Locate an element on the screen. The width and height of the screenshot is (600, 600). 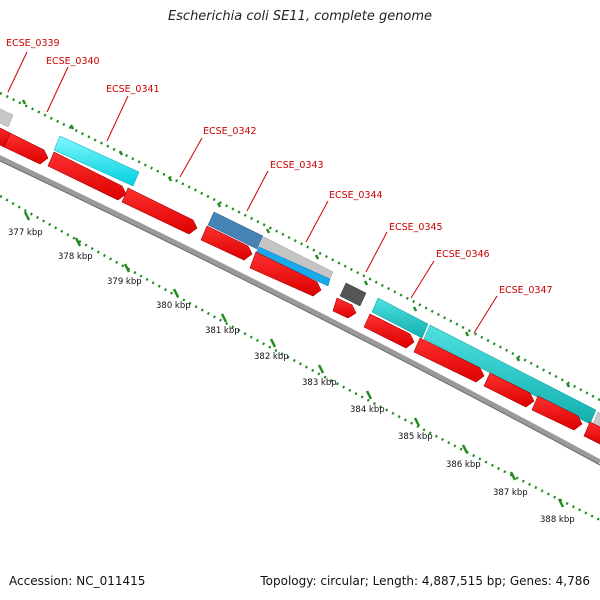
cog-segment-gray is located at coordinates (7, 118).